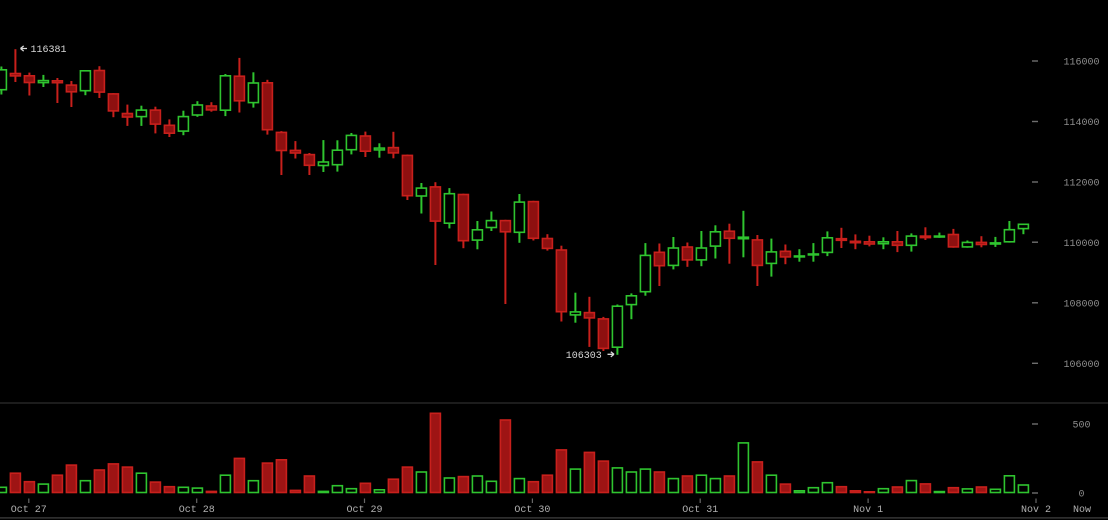 The height and width of the screenshot is (520, 1108). I want to click on svg-text: 116381, so click(48, 50).